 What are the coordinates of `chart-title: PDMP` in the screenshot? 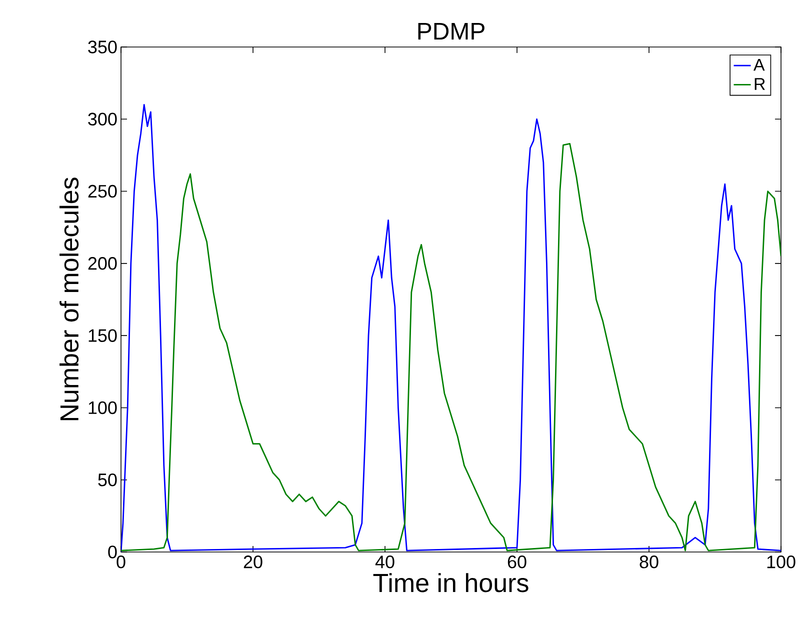 It's located at (451, 31).